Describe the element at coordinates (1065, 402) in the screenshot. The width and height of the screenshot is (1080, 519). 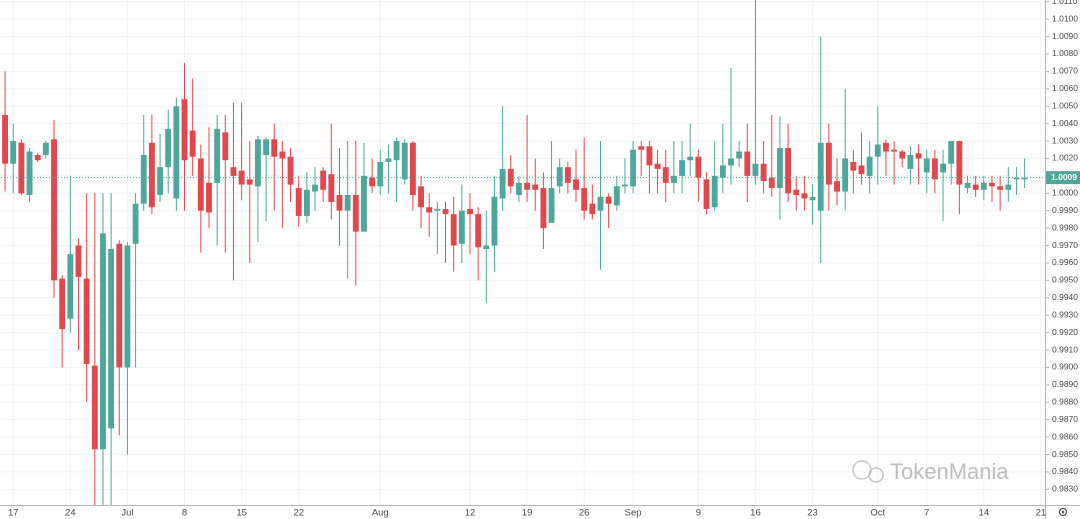
I see `y-tick-label: 0.9880` at that location.